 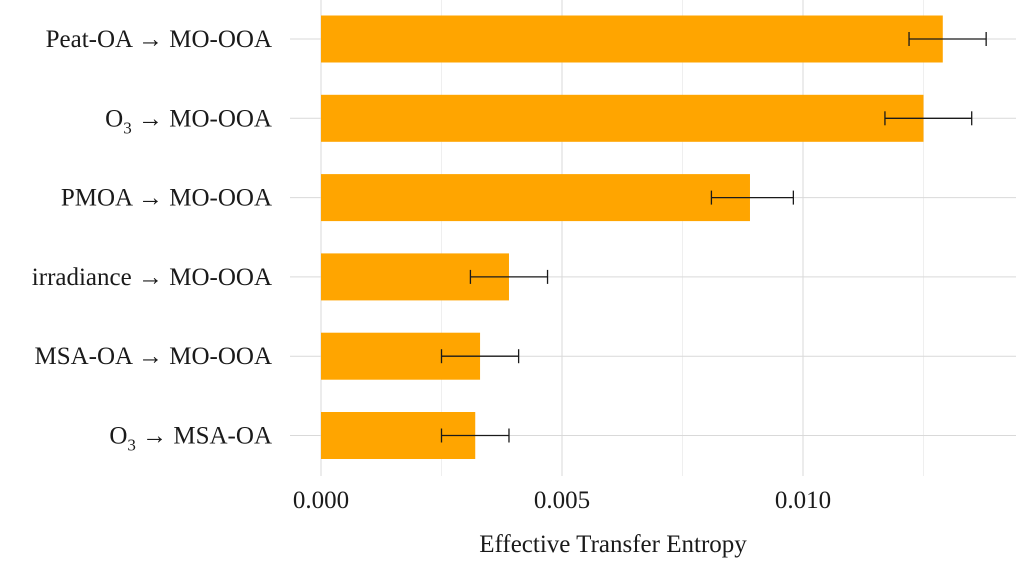 I want to click on category-label: Peat-OA → MO-OOA, so click(x=159, y=39).